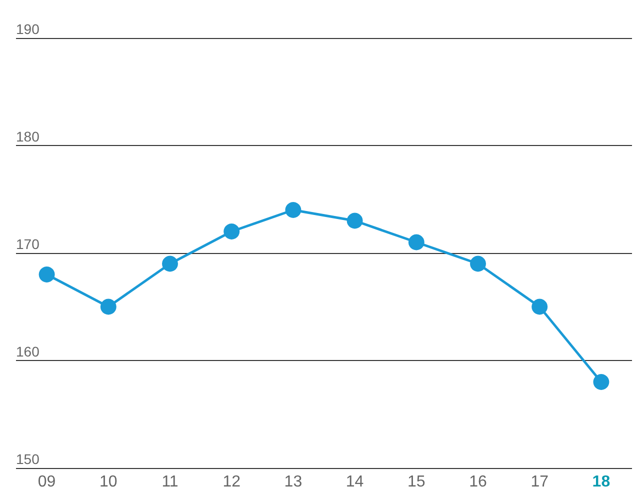 This screenshot has width=640, height=501. Describe the element at coordinates (28, 29) in the screenshot. I see `y-tick-label: 190` at that location.